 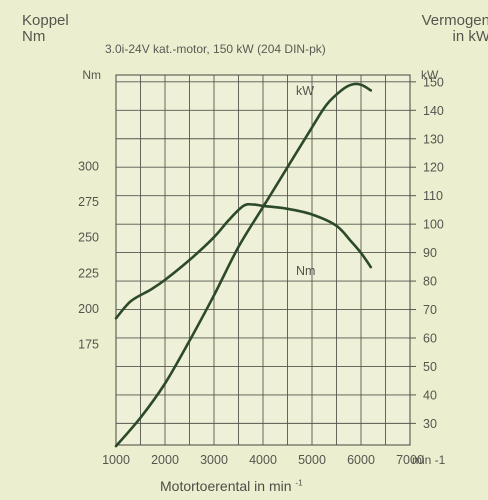 I want to click on left-axis-title-line-1: Koppel, so click(x=45, y=20).